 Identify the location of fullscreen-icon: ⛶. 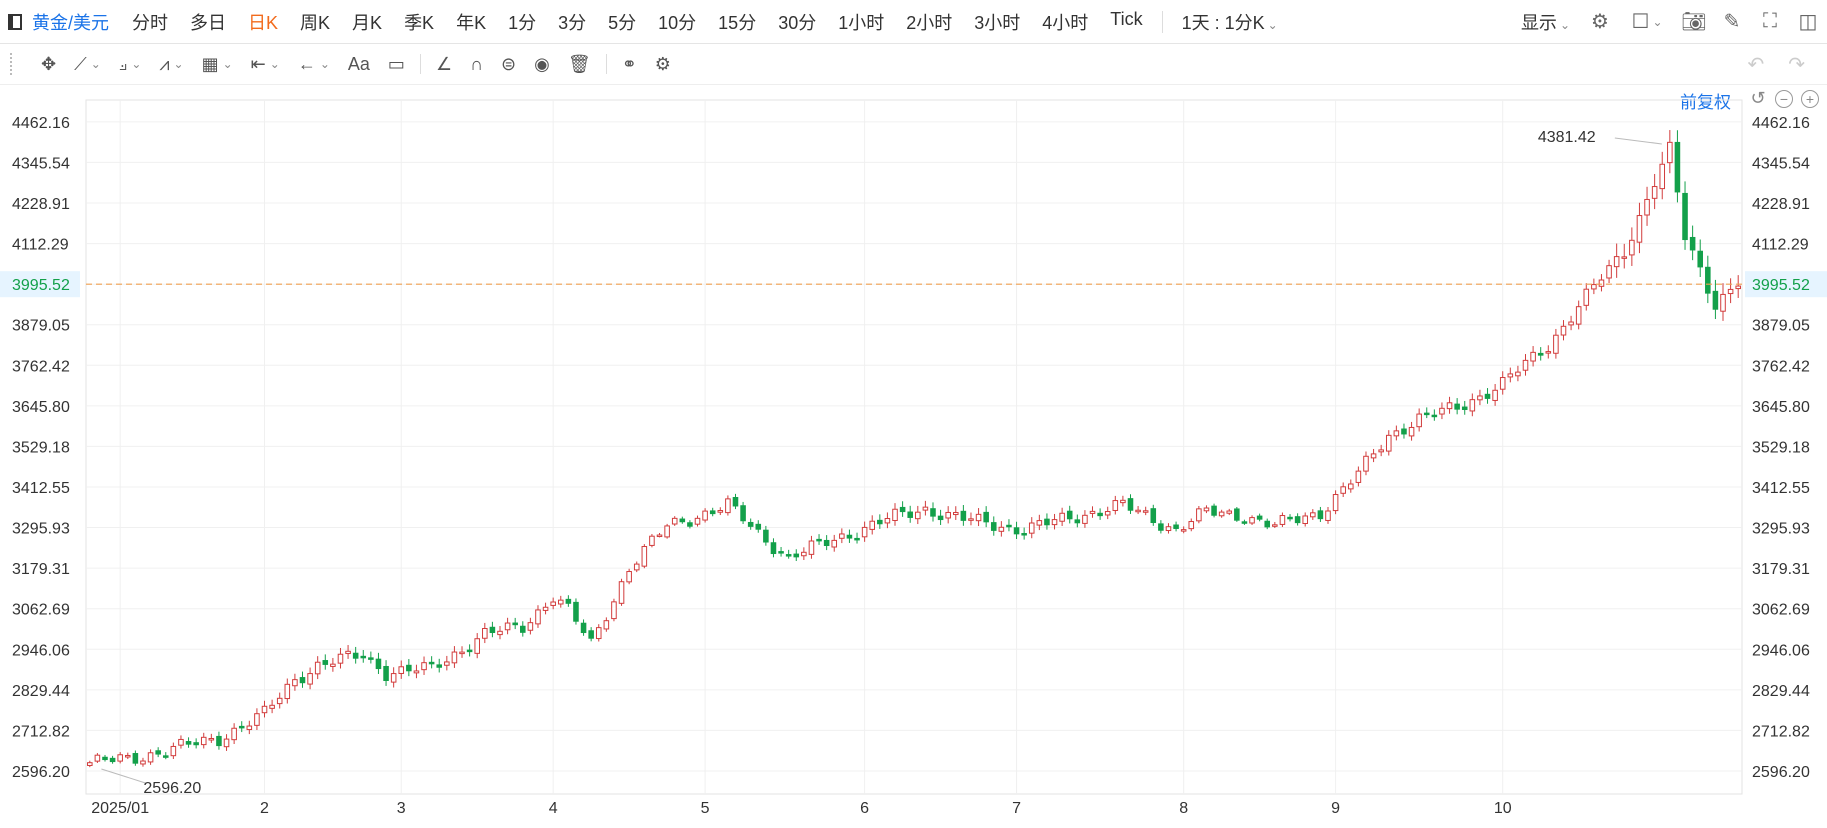
(1770, 21).